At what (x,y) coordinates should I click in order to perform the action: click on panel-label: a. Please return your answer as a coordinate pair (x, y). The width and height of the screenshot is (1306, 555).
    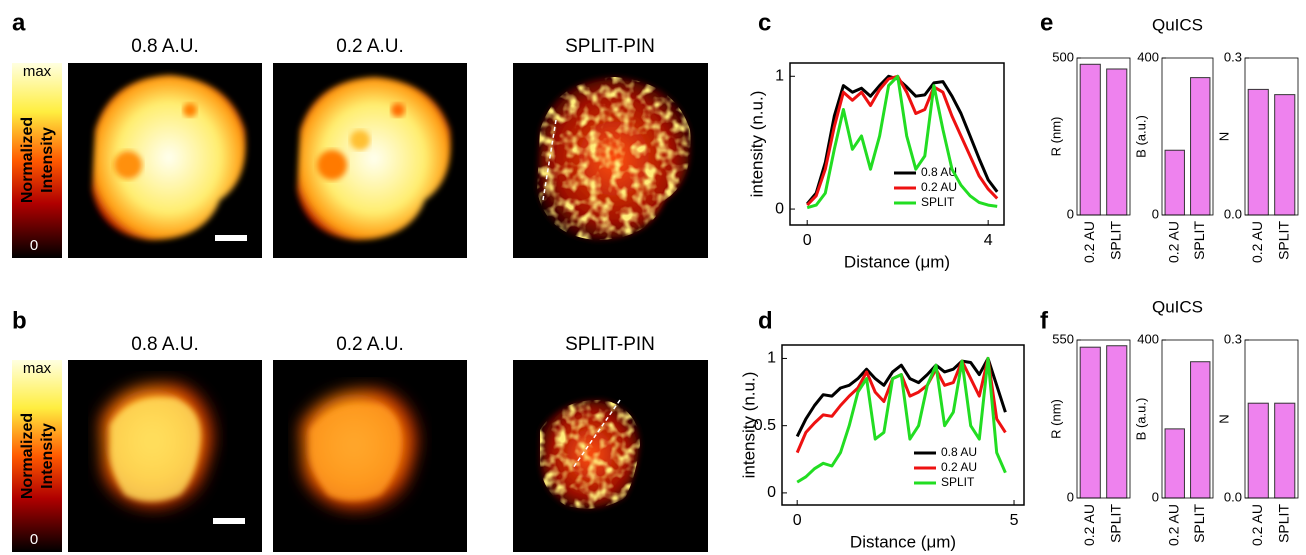
    Looking at the image, I should click on (19, 22).